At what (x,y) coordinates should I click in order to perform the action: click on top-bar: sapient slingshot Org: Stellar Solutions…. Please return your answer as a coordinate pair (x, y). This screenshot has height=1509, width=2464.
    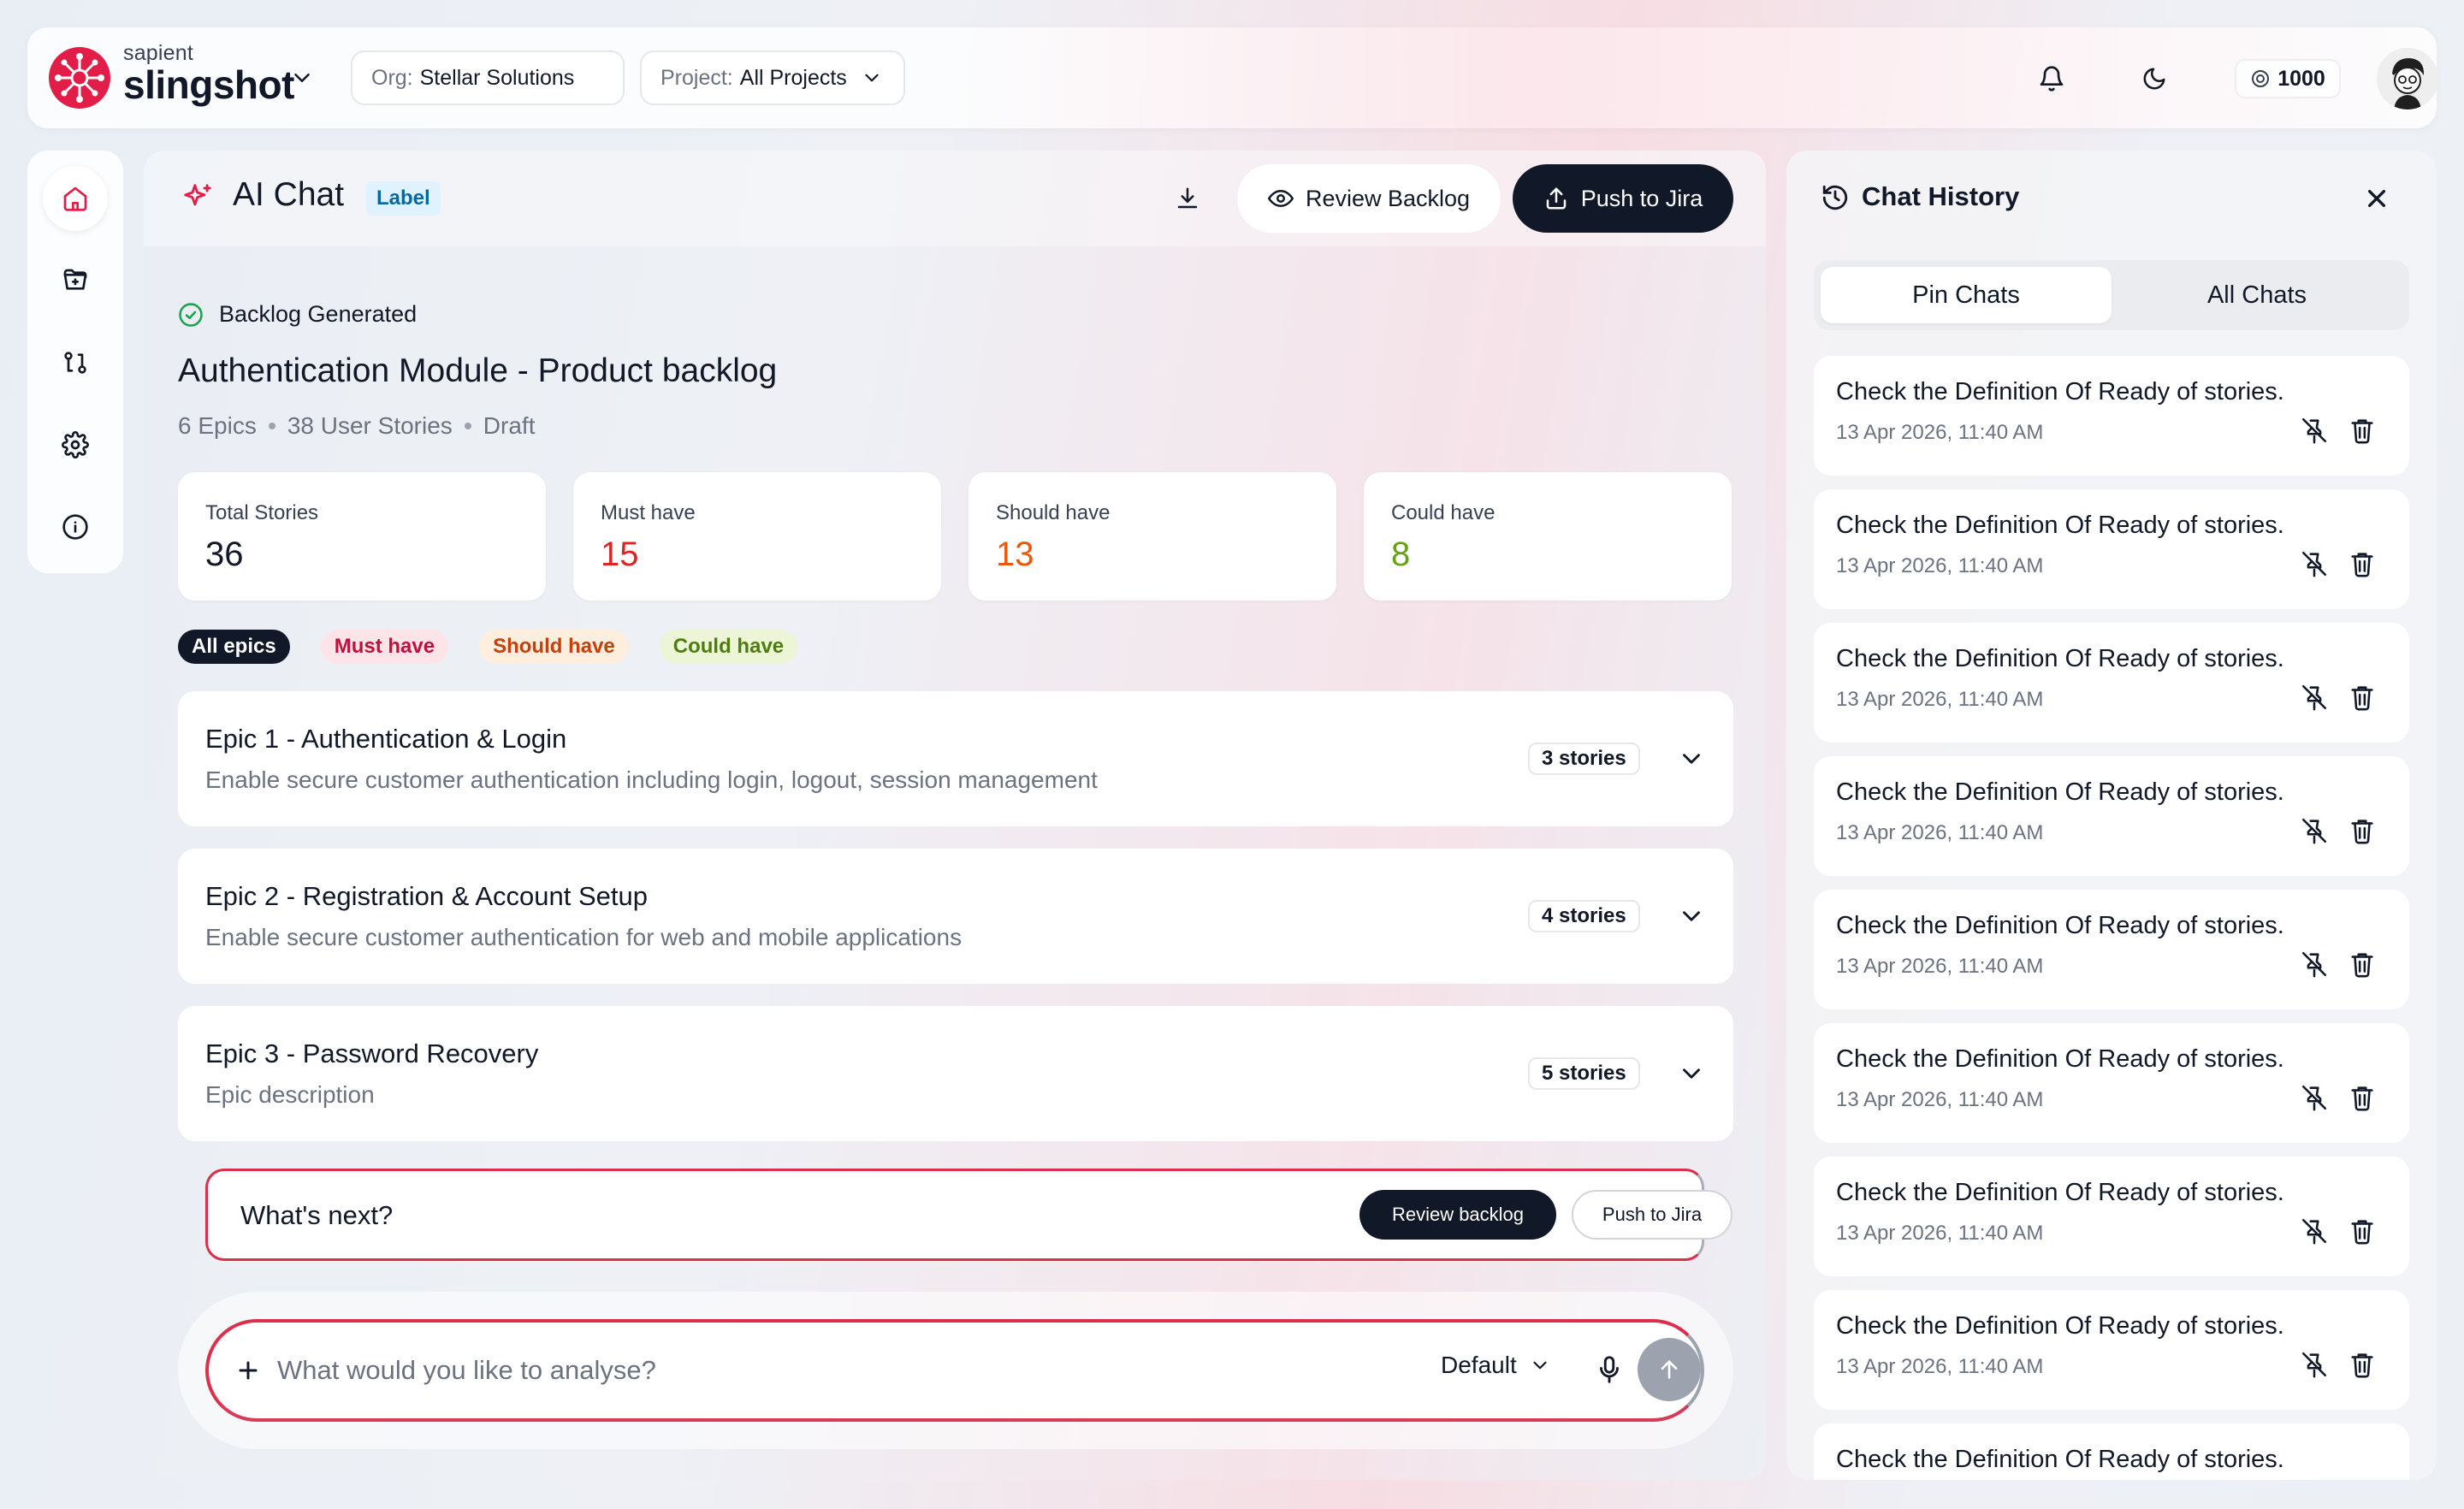
    Looking at the image, I should click on (1232, 77).